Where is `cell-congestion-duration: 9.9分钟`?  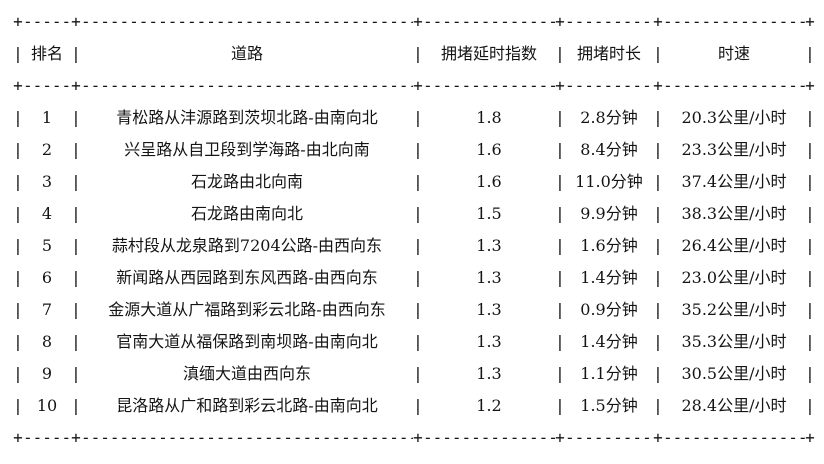 cell-congestion-duration: 9.9分钟 is located at coordinates (609, 213).